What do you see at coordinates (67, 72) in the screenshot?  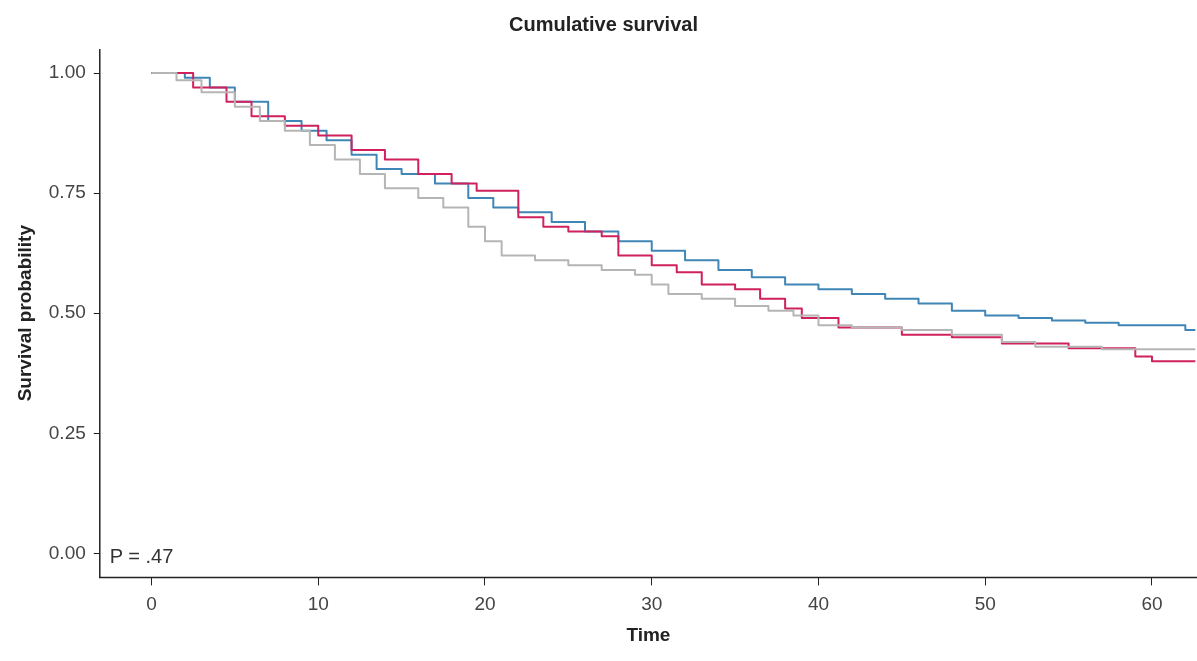 I see `y-tick-label: 1.00` at bounding box center [67, 72].